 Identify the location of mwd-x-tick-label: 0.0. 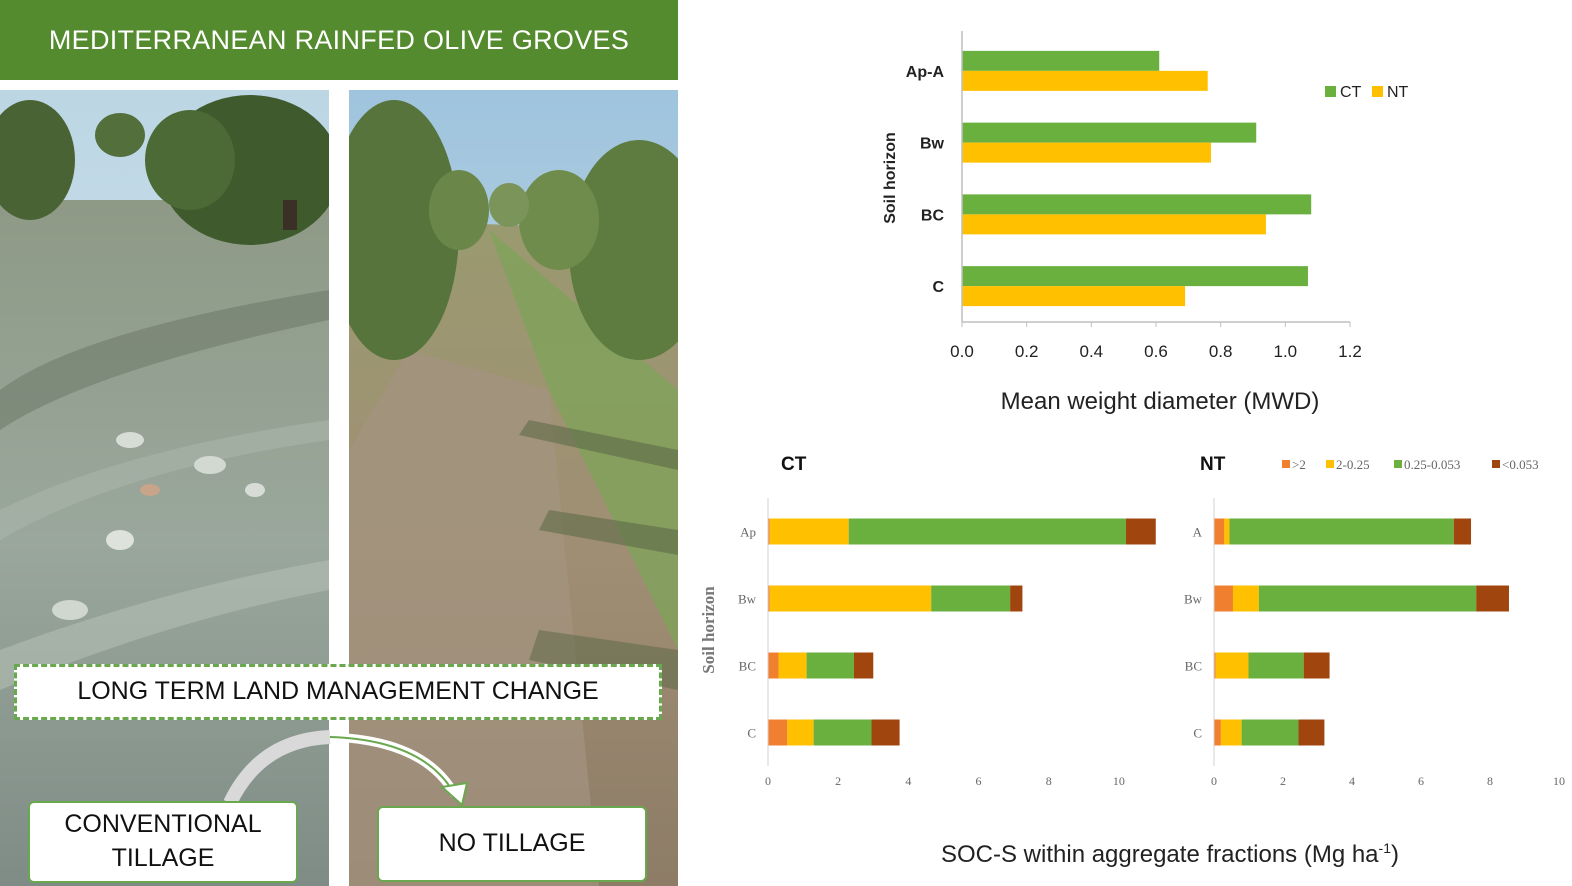
(962, 351).